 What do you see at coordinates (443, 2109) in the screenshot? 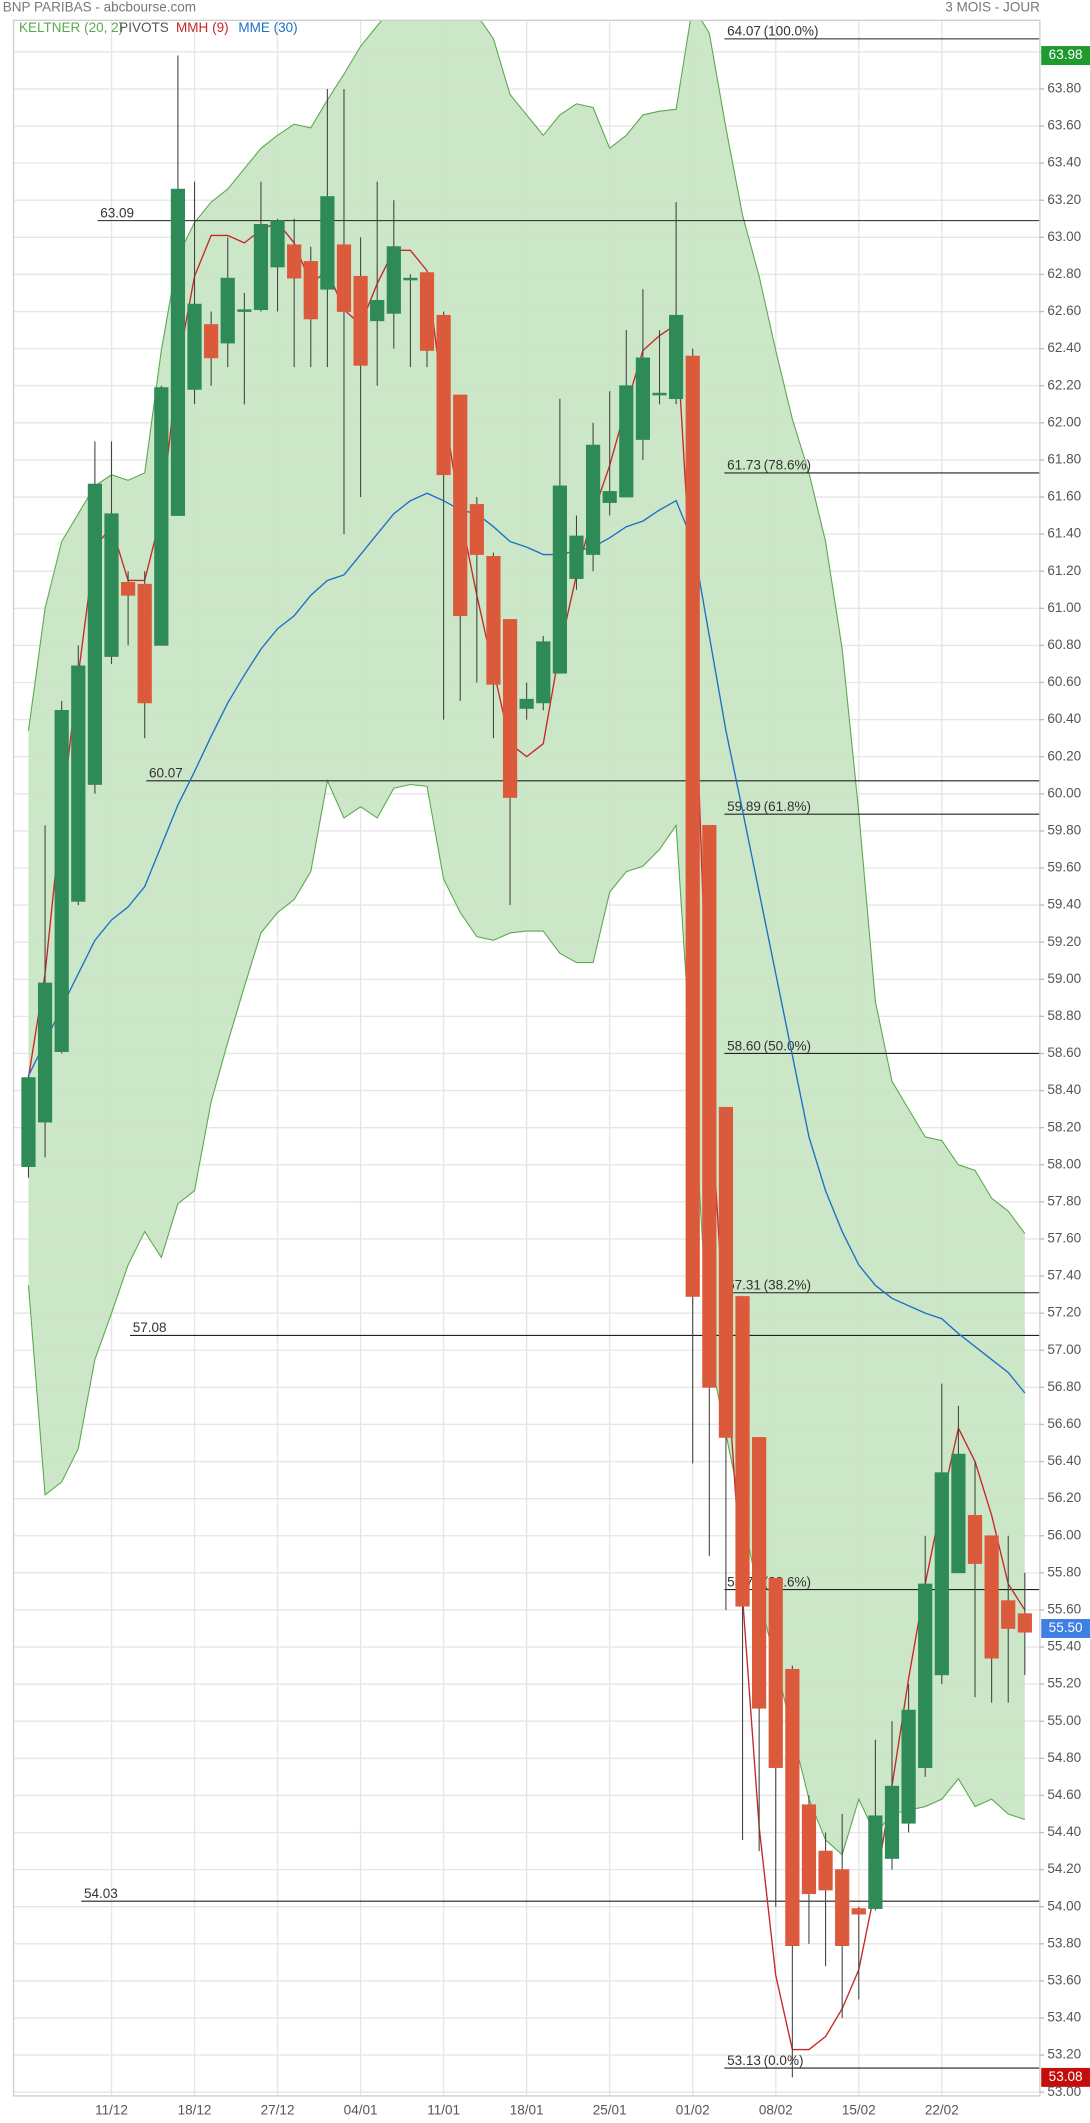
I see `x-tick-label: 11/01` at bounding box center [443, 2109].